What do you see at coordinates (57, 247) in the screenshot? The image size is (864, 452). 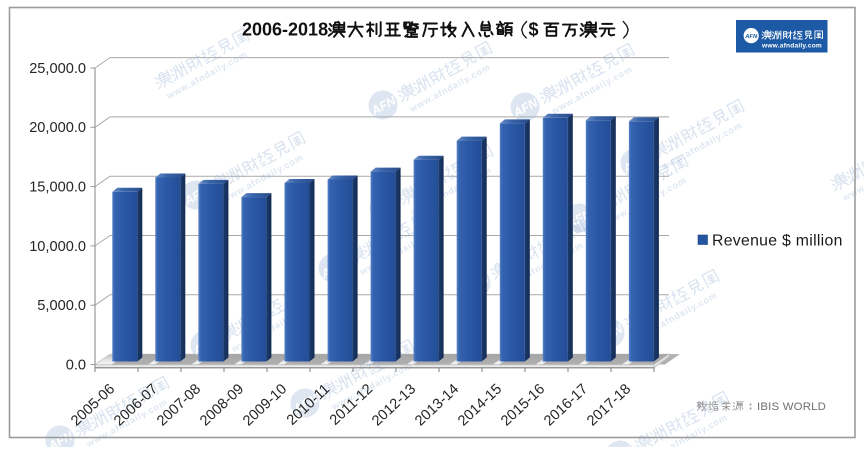 I see `svg-text: 10,000.0` at bounding box center [57, 247].